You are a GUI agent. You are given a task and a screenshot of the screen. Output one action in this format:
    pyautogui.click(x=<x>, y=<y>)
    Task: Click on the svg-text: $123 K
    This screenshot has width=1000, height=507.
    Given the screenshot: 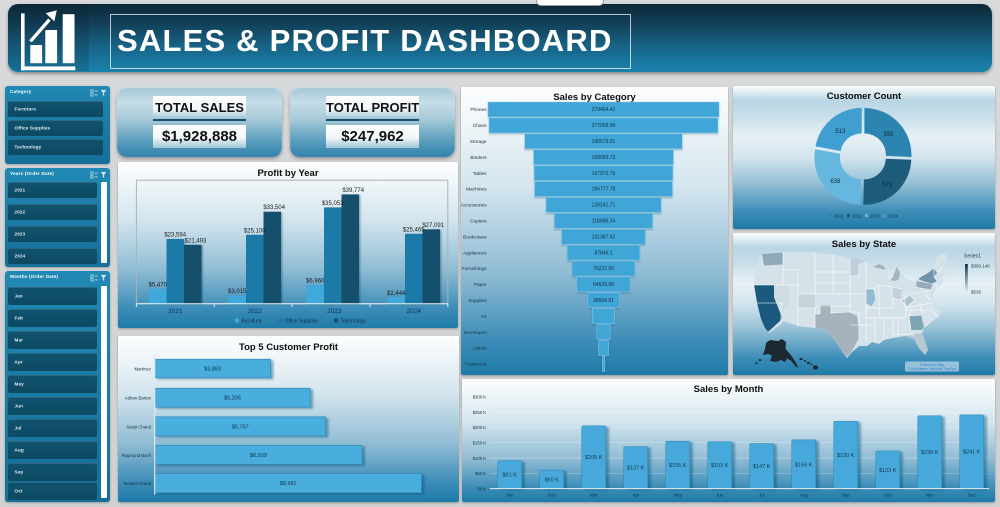 What is the action you would take?
    pyautogui.click(x=888, y=471)
    